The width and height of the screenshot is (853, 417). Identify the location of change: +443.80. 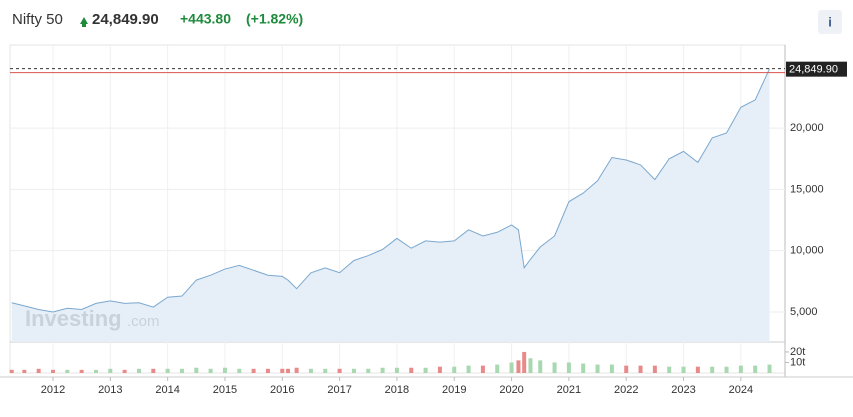
(205, 19).